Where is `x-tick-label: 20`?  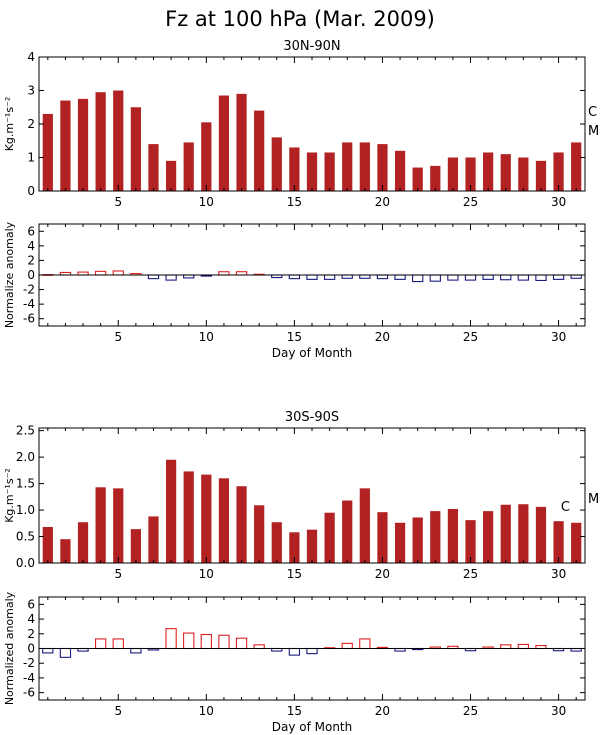 x-tick-label: 20 is located at coordinates (382, 574).